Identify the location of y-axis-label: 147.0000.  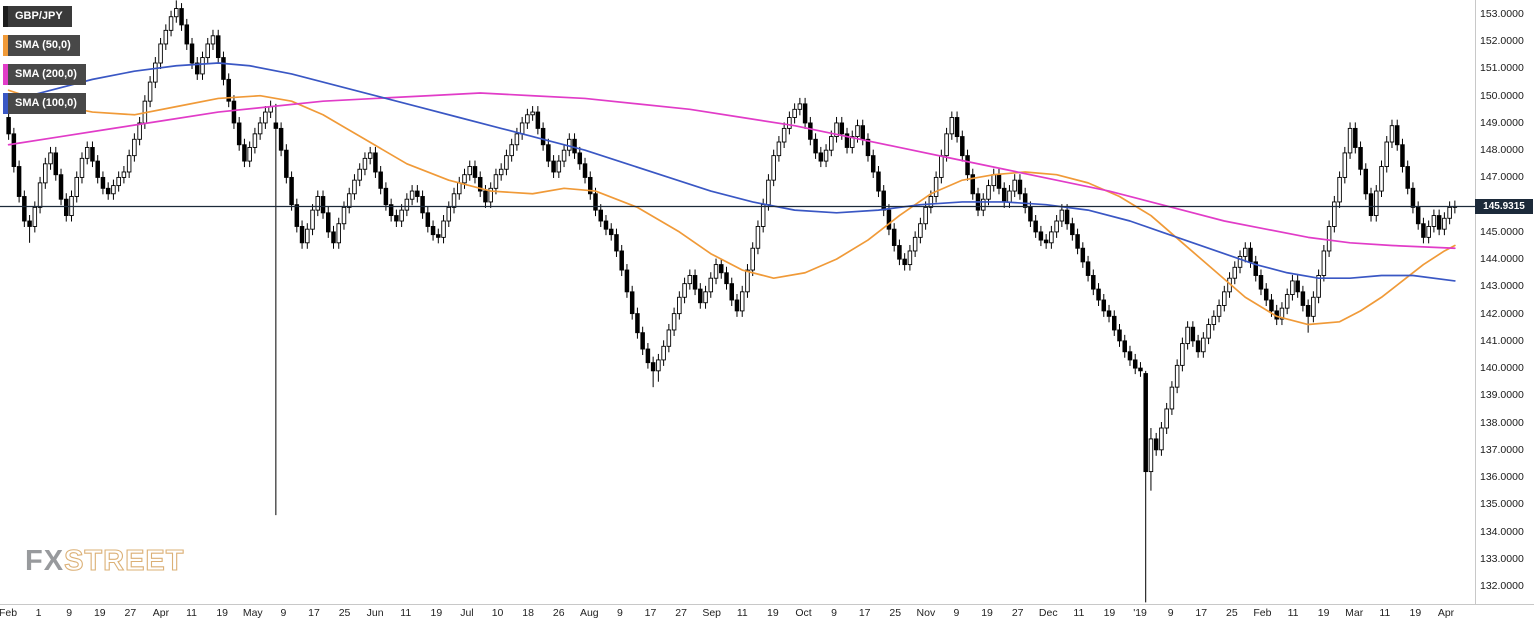
(1502, 177).